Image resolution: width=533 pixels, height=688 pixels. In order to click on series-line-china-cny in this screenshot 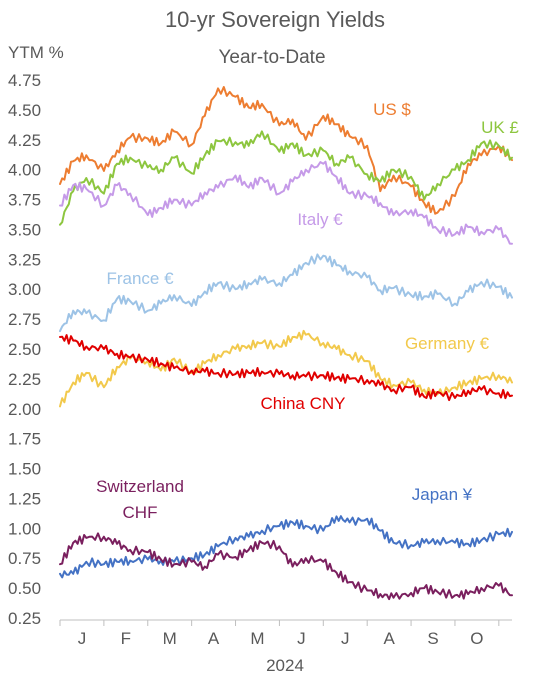, I will do `click(286, 368)`.